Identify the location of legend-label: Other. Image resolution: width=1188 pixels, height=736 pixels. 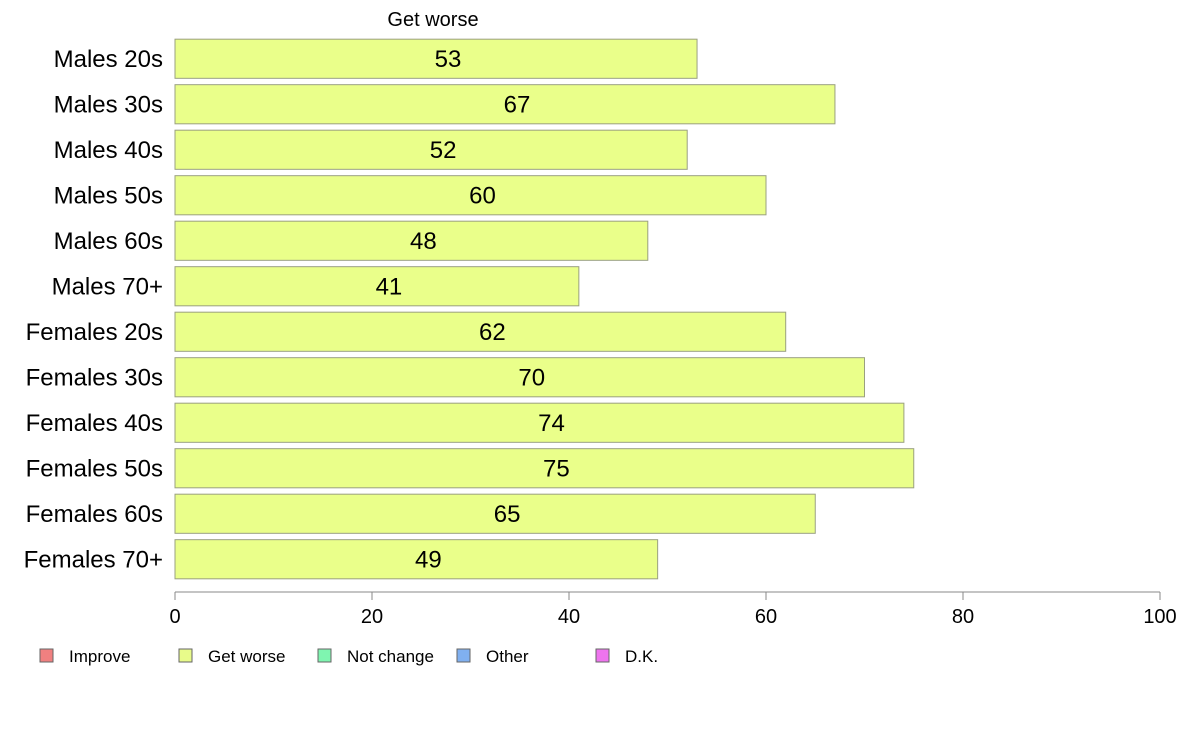
(507, 656).